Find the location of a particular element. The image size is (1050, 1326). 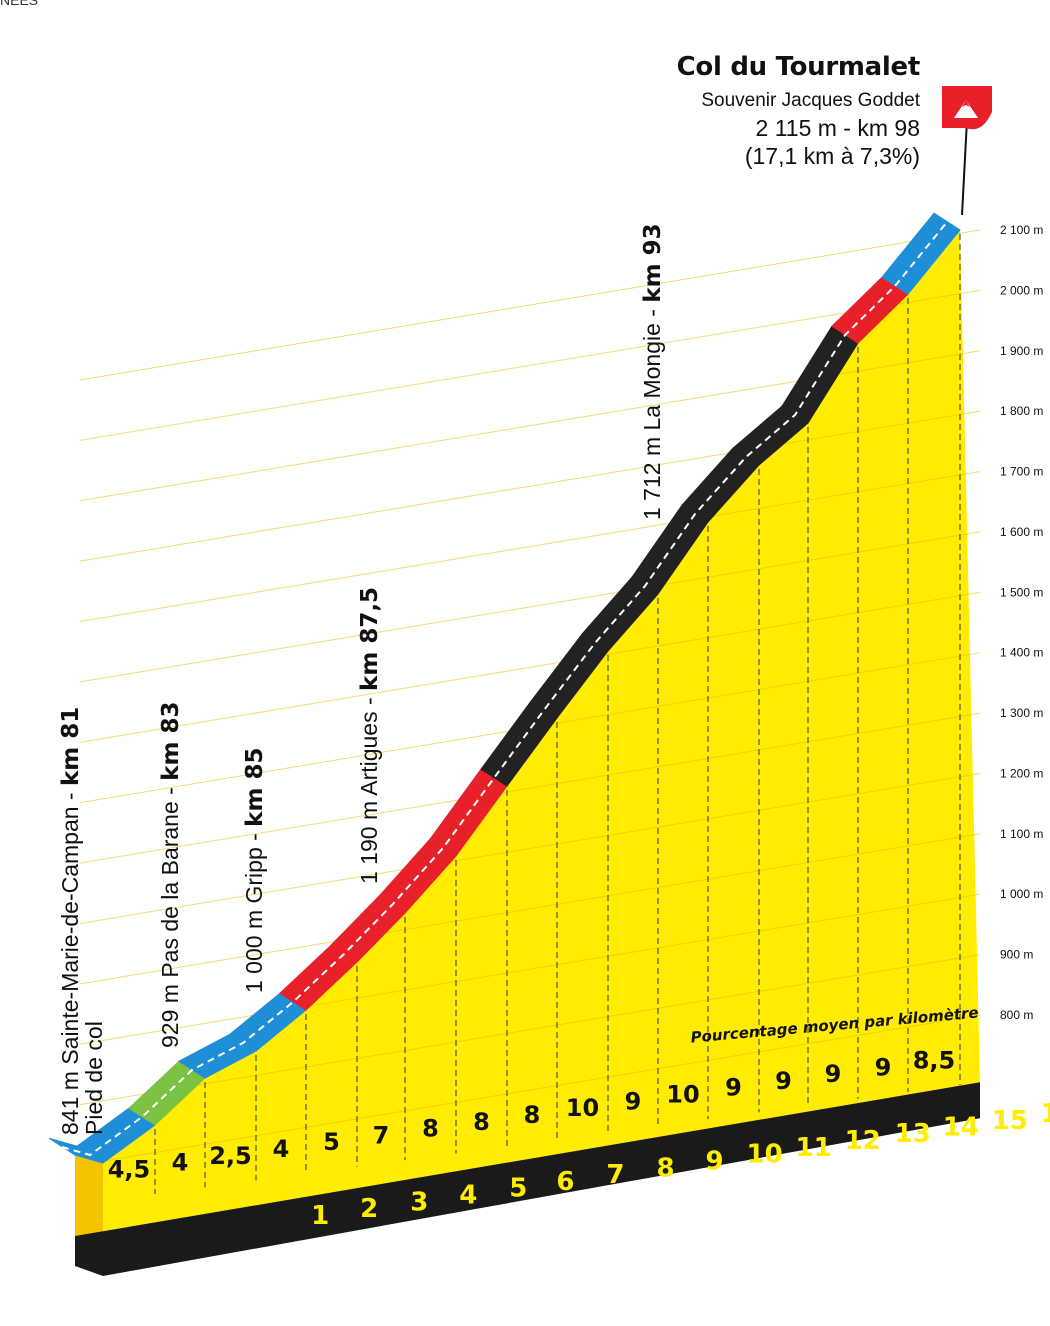

waypoint-label: 841 m Sainte-Marie-de-Campan - km 81 is located at coordinates (70, 921).